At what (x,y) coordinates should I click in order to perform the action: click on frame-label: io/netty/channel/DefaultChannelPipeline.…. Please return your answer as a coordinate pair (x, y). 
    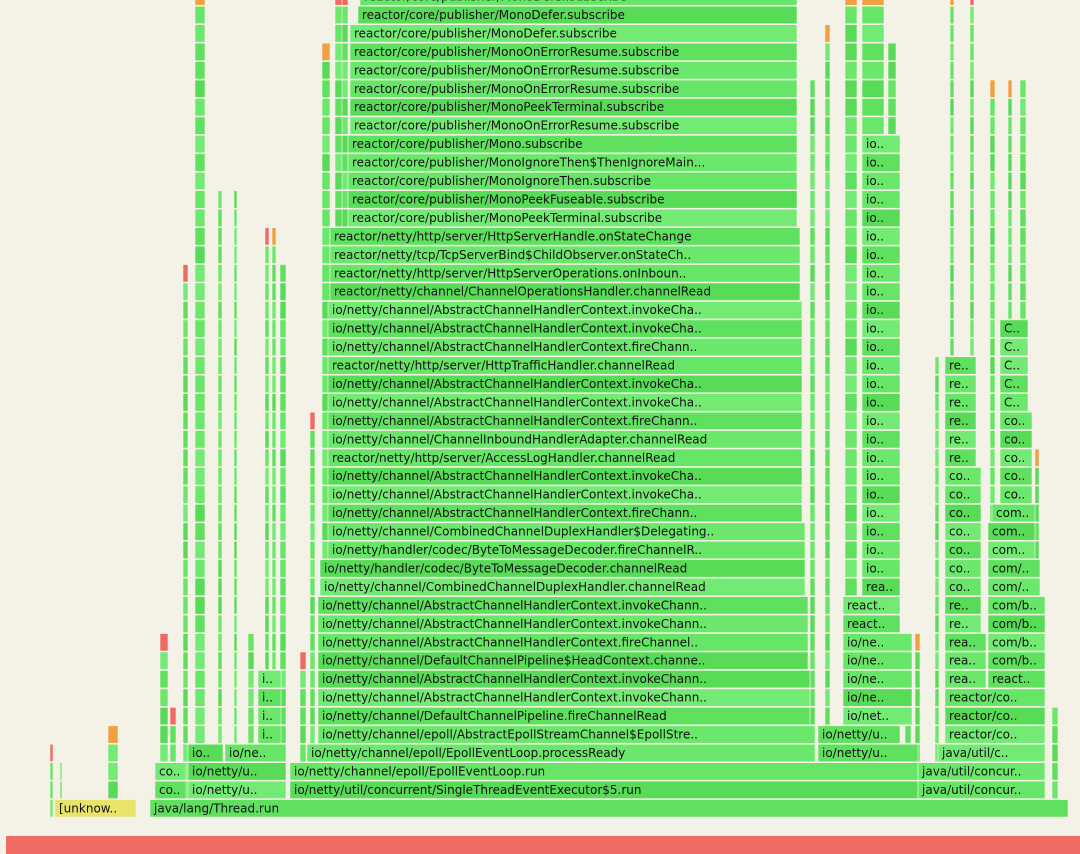
    Looking at the image, I should click on (494, 716).